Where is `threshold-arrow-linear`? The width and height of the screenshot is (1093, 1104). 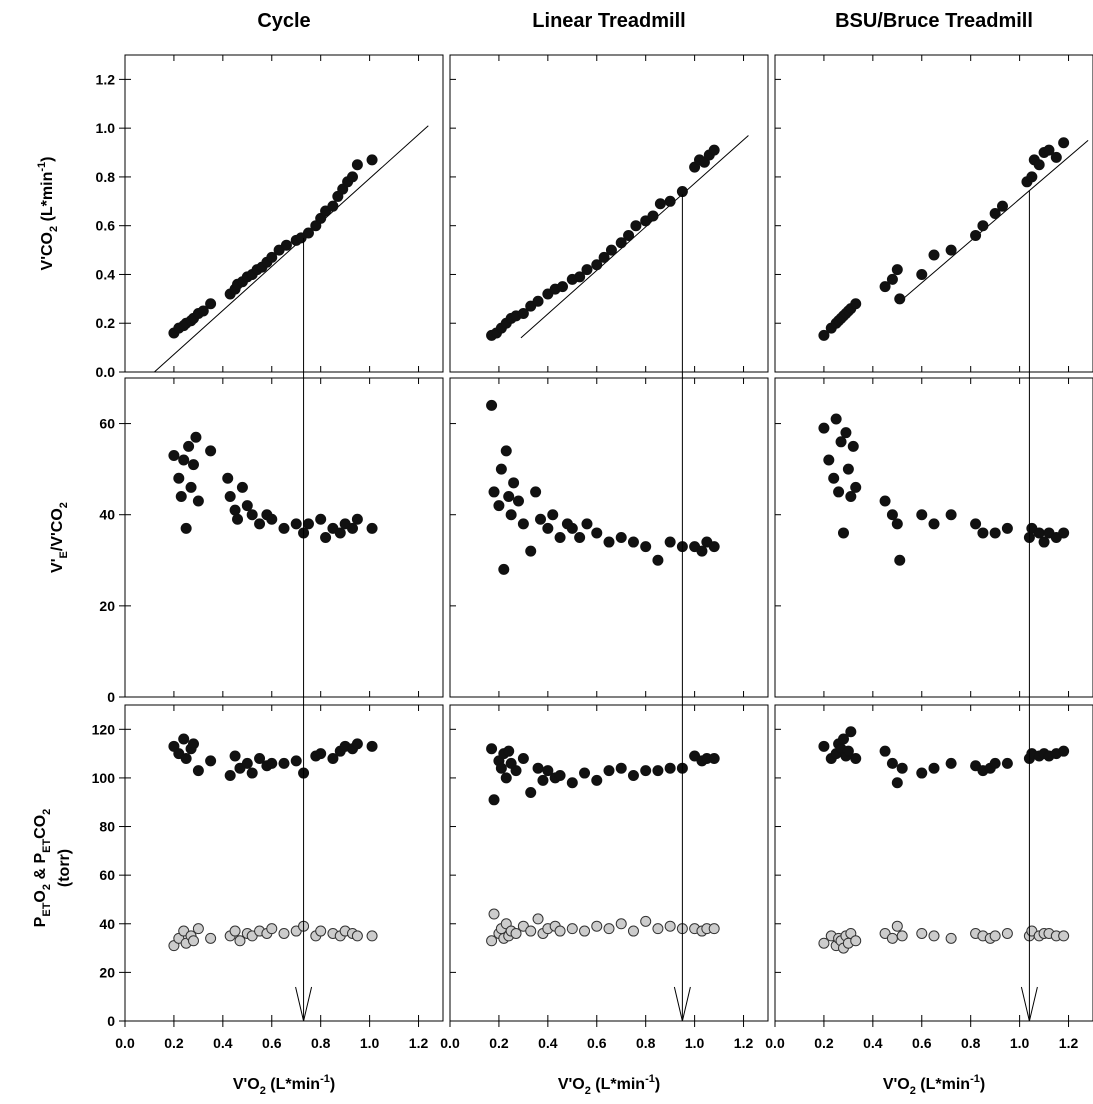
threshold-arrow-linear is located at coordinates (682, 1004).